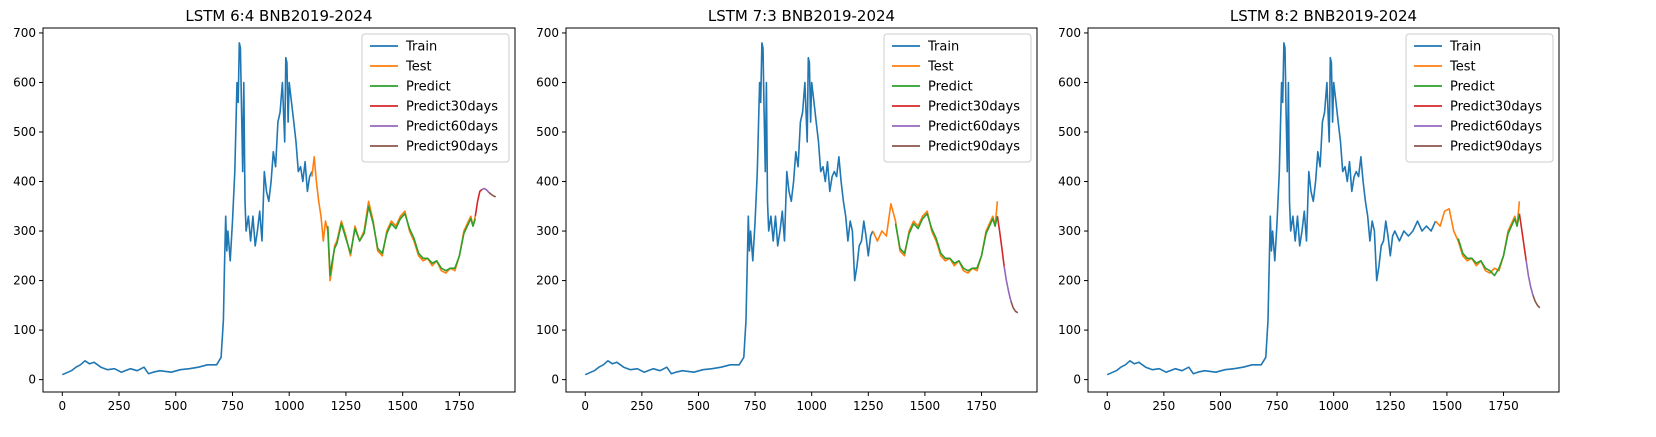 This screenshot has width=1656, height=437. What do you see at coordinates (1323, 16) in the screenshot?
I see `chart-title: LSTM 8:2 BNB2019-2024` at bounding box center [1323, 16].